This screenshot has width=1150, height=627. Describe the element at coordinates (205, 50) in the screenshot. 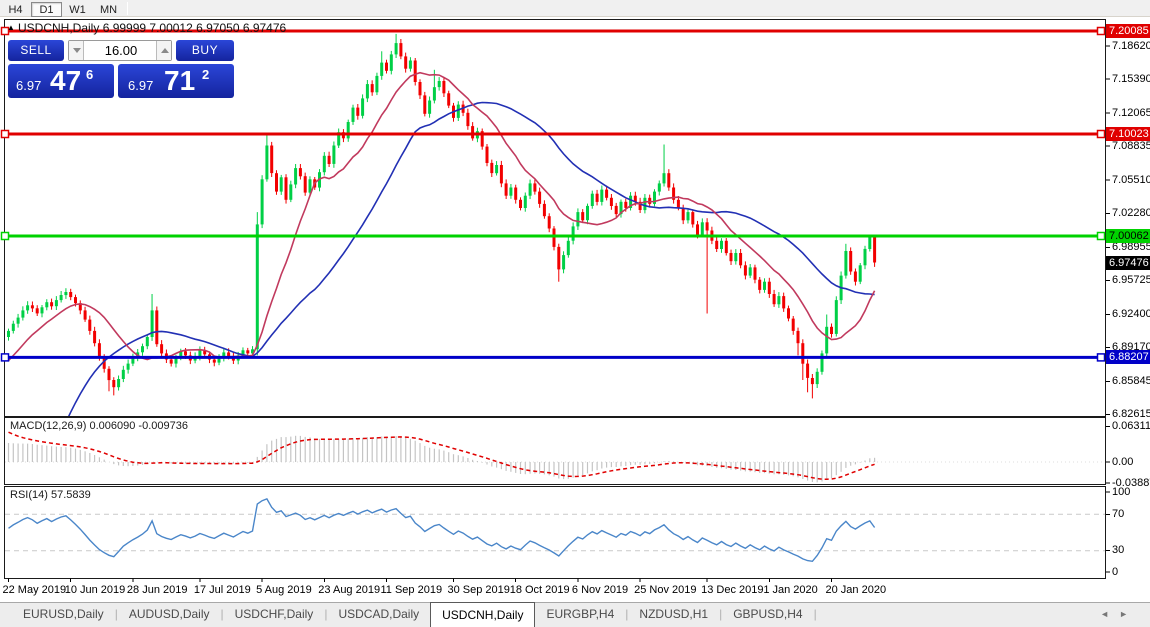

I see `buy-button: BUY` at that location.